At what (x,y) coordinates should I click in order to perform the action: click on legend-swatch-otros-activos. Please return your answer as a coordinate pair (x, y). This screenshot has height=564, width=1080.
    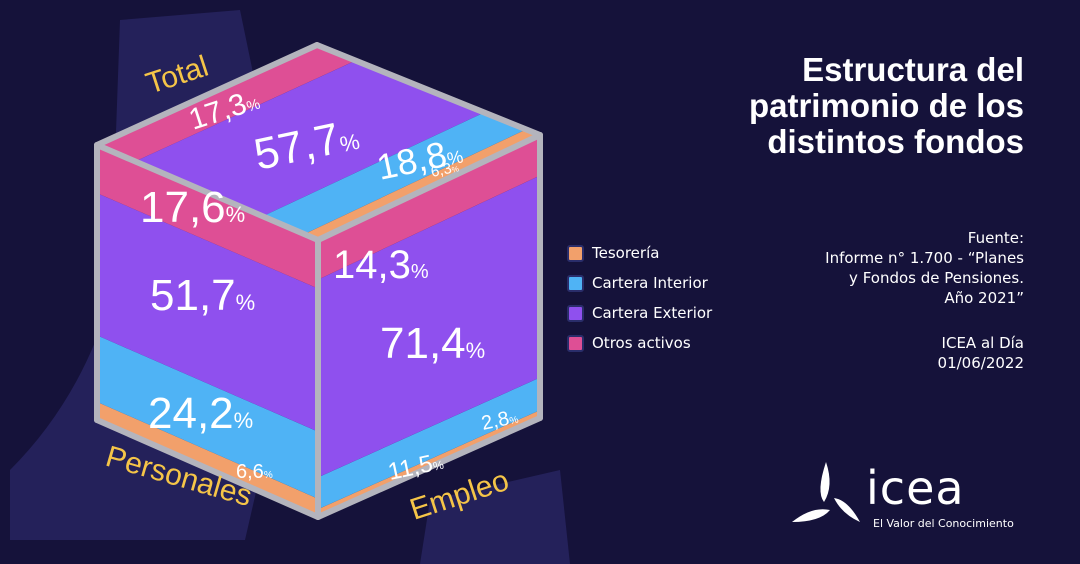
    Looking at the image, I should click on (575, 343).